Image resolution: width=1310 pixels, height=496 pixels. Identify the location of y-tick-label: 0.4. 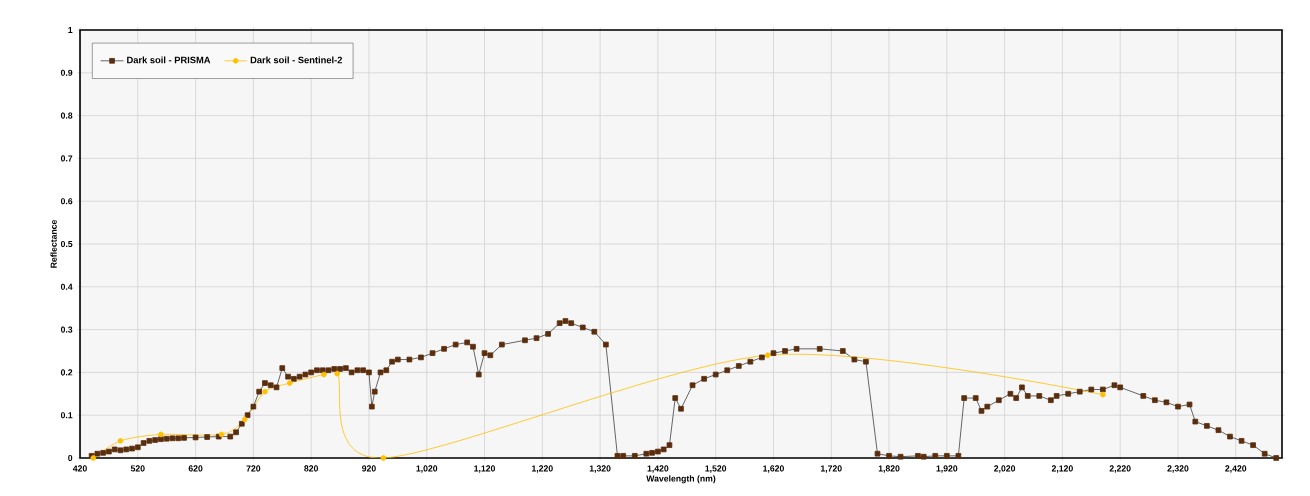
(66, 286).